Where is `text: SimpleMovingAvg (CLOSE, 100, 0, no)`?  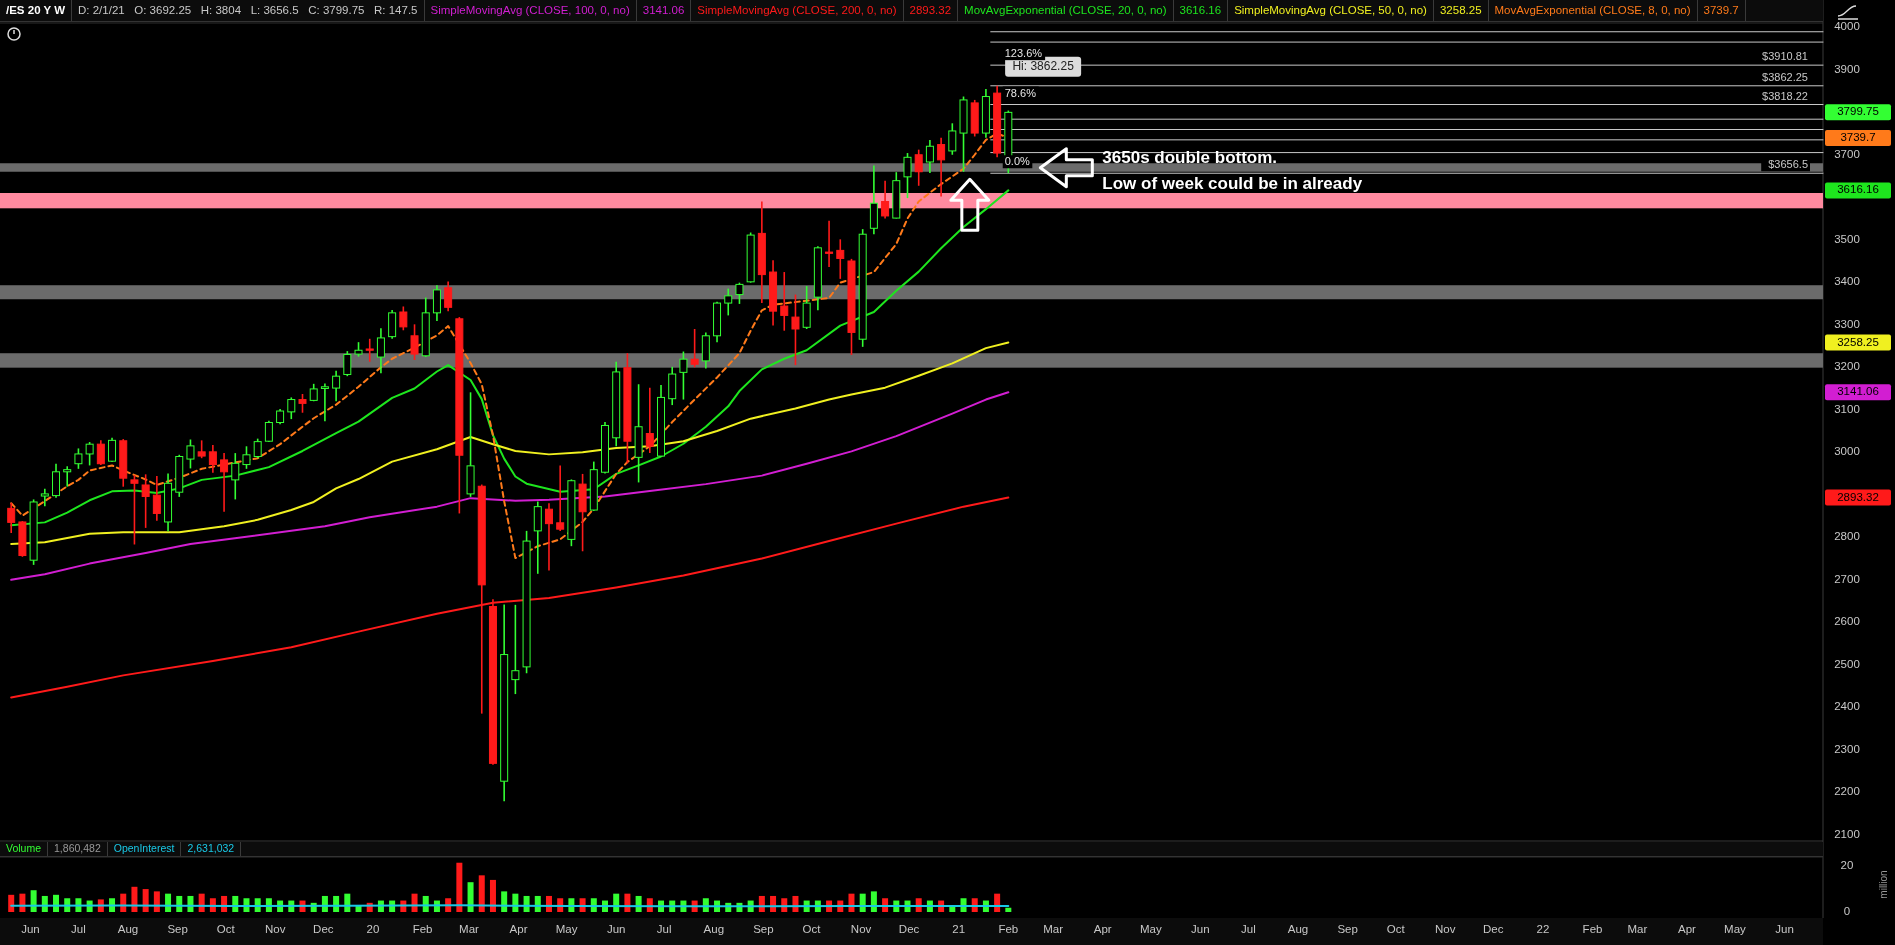
text: SimpleMovingAvg (CLOSE, 100, 0, no) is located at coordinates (530, 10).